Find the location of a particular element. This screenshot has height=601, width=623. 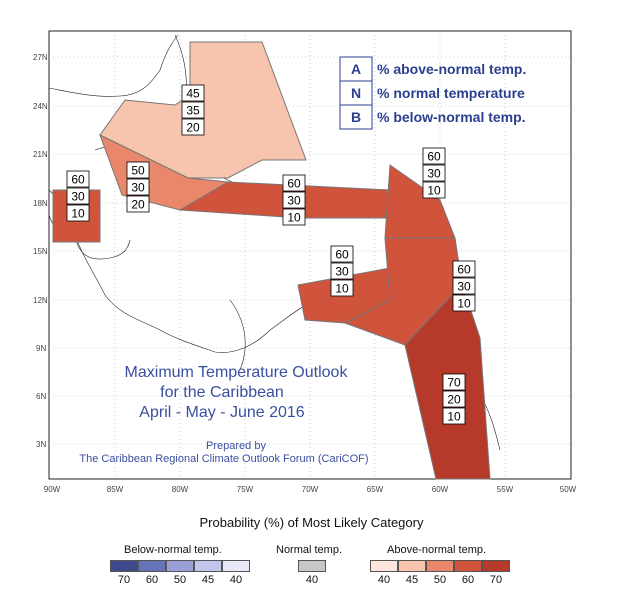

lon-tick: 90W is located at coordinates (52, 489).